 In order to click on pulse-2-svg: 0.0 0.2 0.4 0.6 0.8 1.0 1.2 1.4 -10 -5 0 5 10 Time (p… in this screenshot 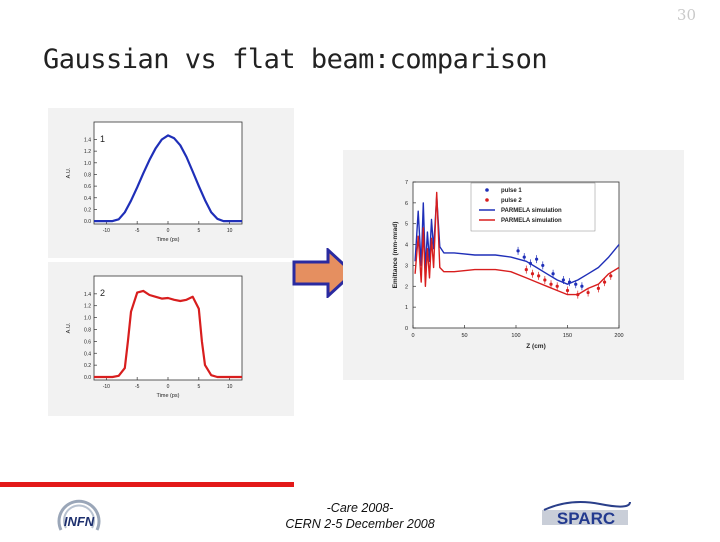, I will do `click(154, 337)`.